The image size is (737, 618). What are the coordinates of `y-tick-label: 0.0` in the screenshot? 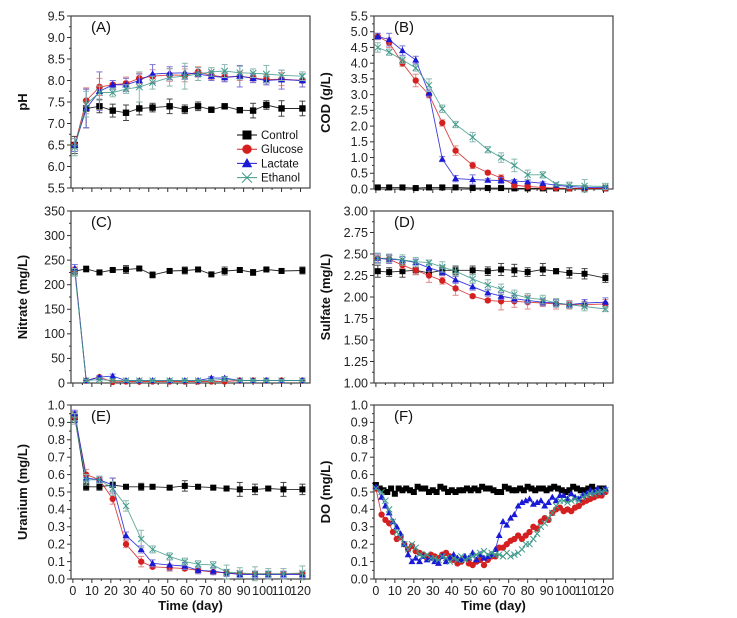 It's located at (359, 579).